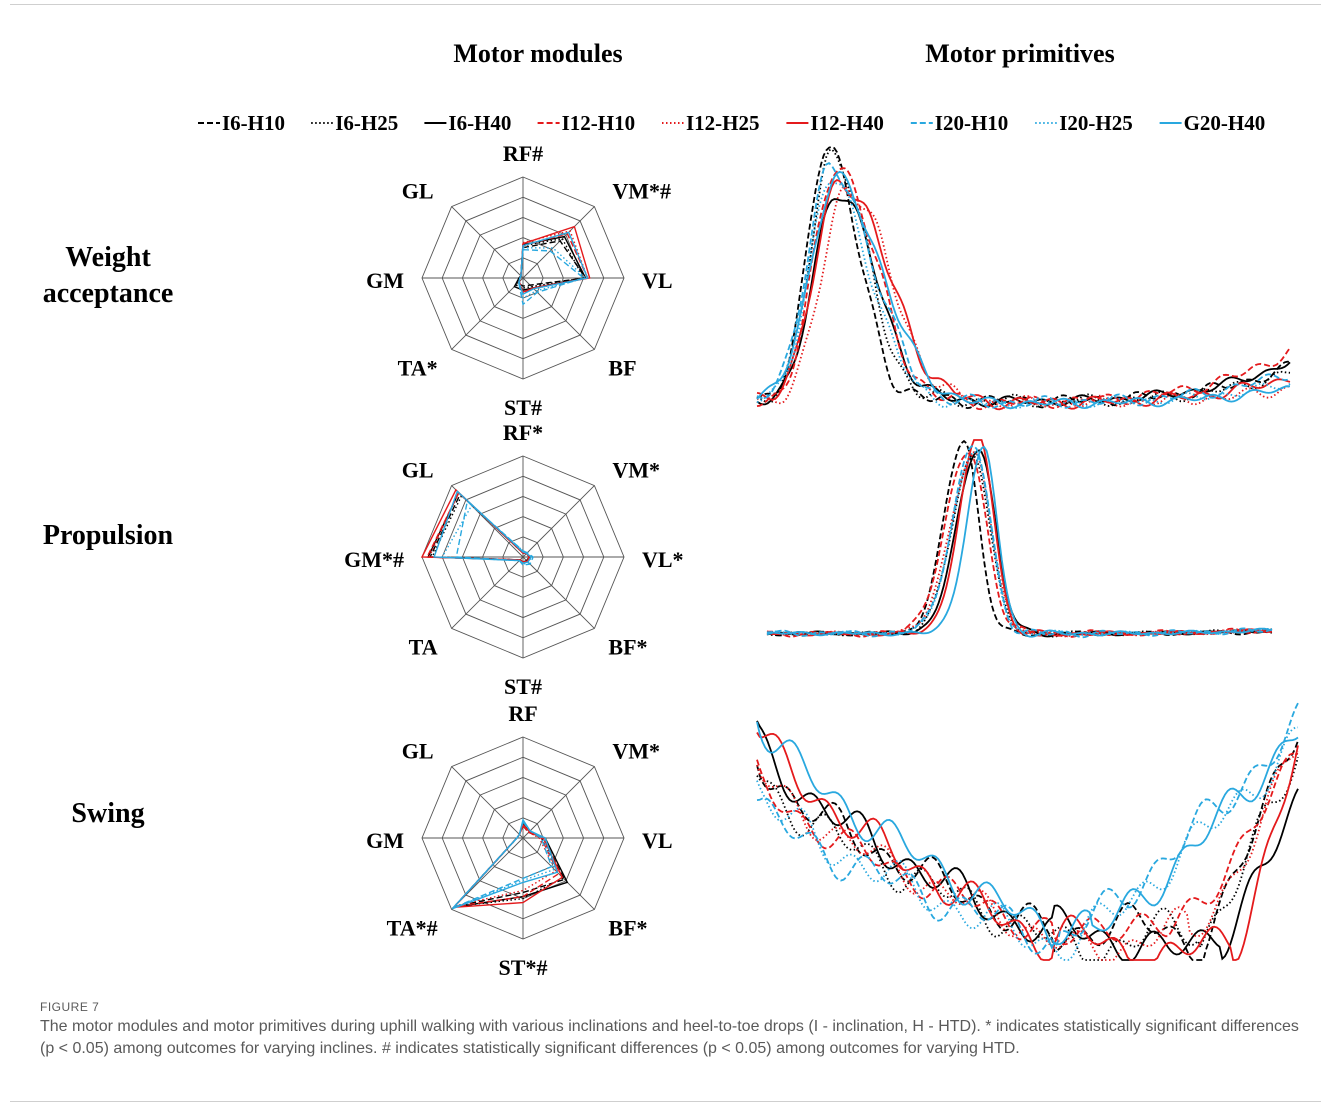 This screenshot has width=1331, height=1106. What do you see at coordinates (1096, 123) in the screenshot?
I see `legend-label-i20-h25: I20-H25` at bounding box center [1096, 123].